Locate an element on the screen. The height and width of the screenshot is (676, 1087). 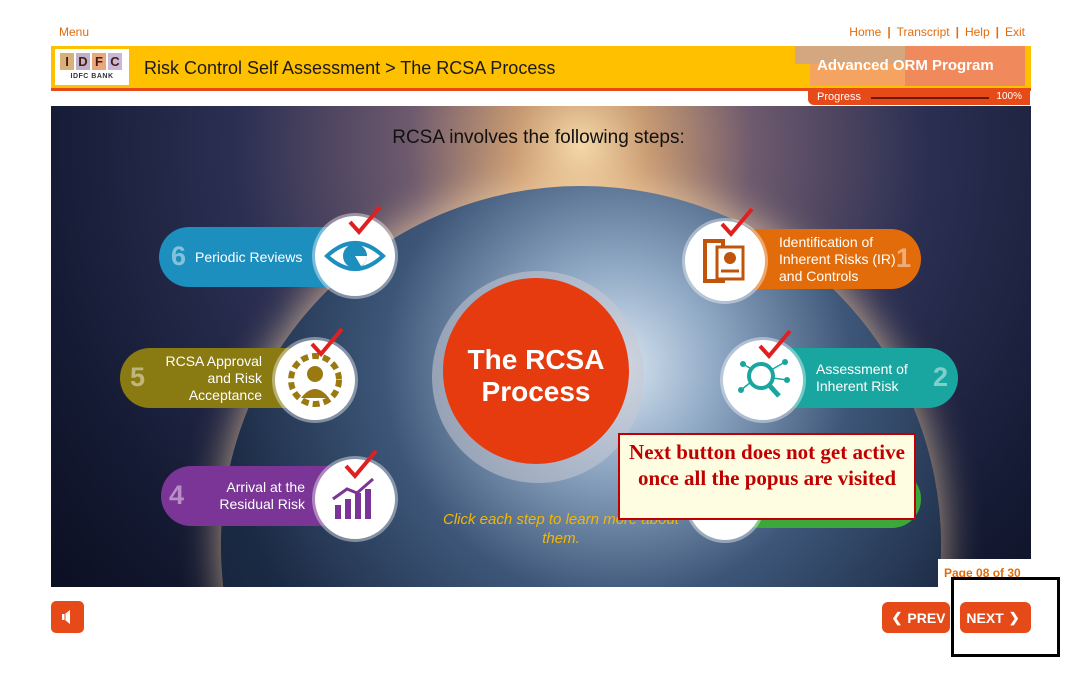
menu-link: Menu is located at coordinates (74, 32).